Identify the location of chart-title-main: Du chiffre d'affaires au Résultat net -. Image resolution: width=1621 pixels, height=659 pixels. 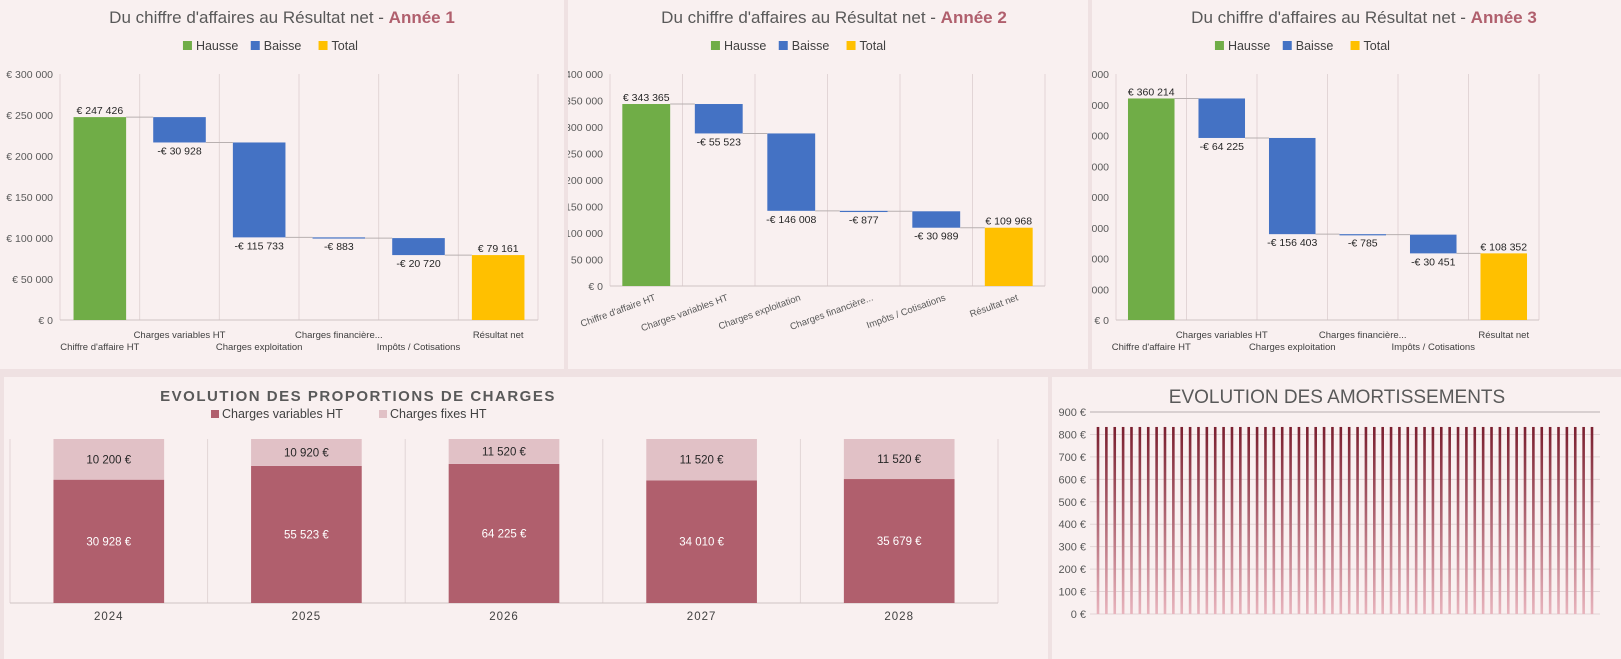
(1331, 17).